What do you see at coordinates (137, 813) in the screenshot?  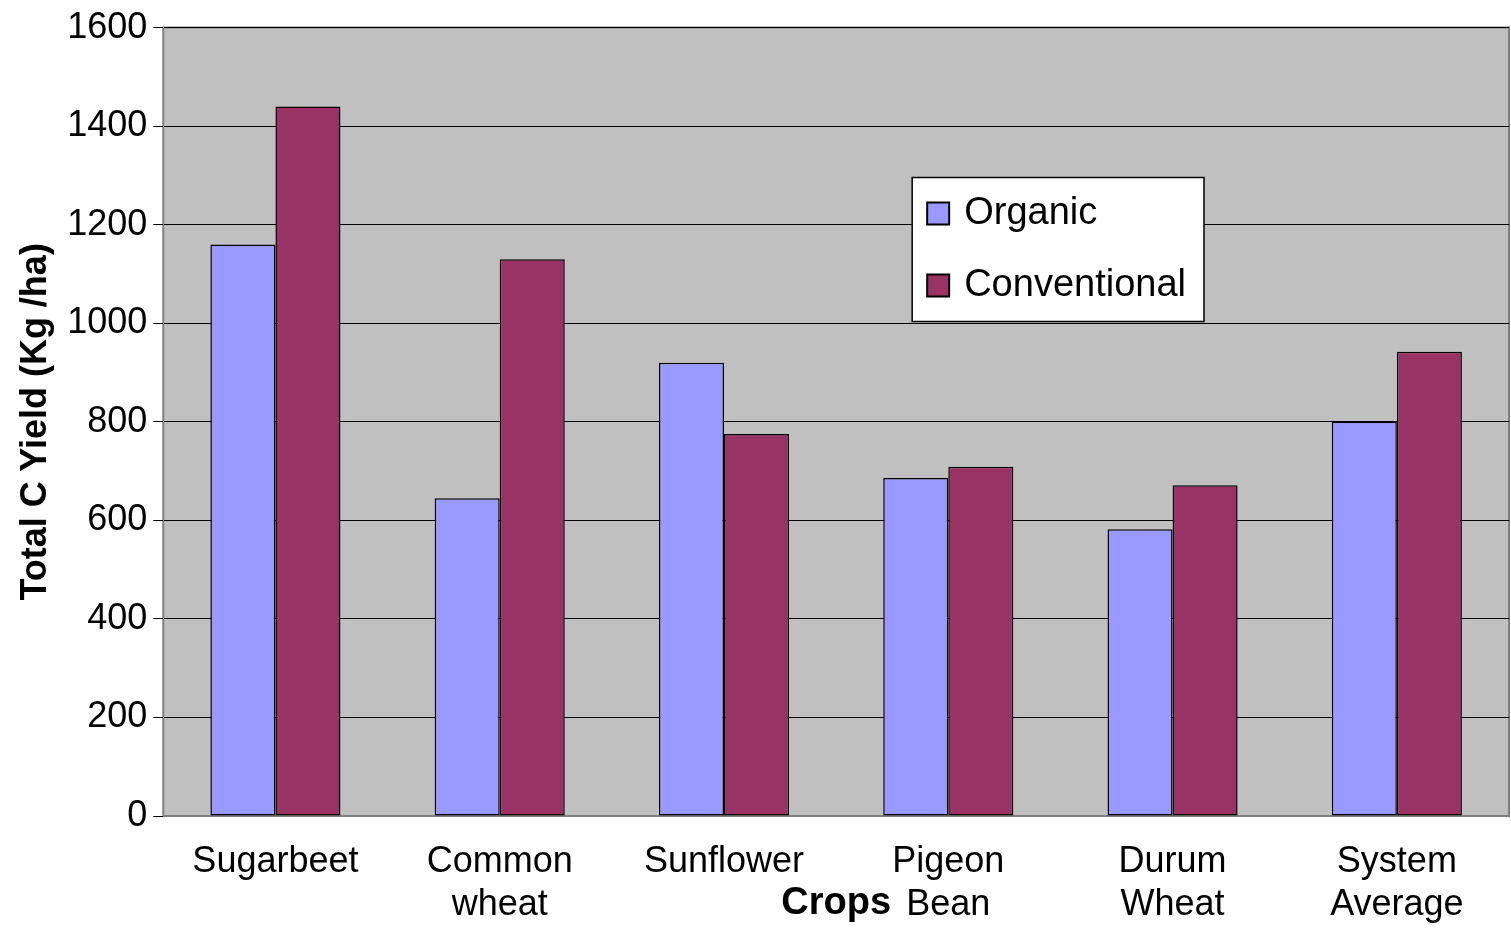 I see `y-tick-label: 0` at bounding box center [137, 813].